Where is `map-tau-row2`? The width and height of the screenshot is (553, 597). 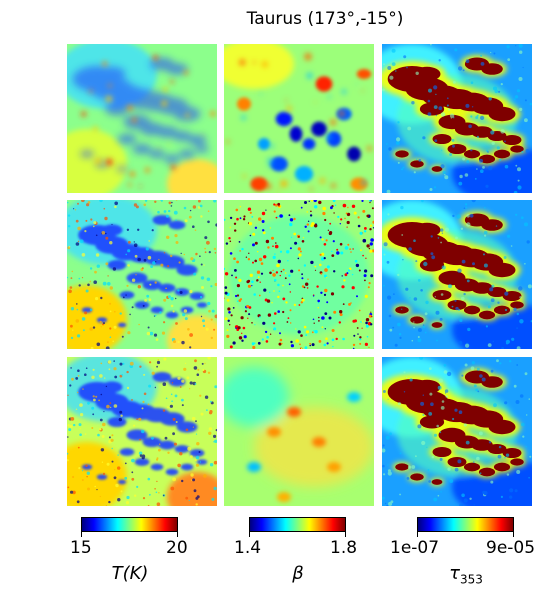 map-tau-row2 is located at coordinates (457, 274).